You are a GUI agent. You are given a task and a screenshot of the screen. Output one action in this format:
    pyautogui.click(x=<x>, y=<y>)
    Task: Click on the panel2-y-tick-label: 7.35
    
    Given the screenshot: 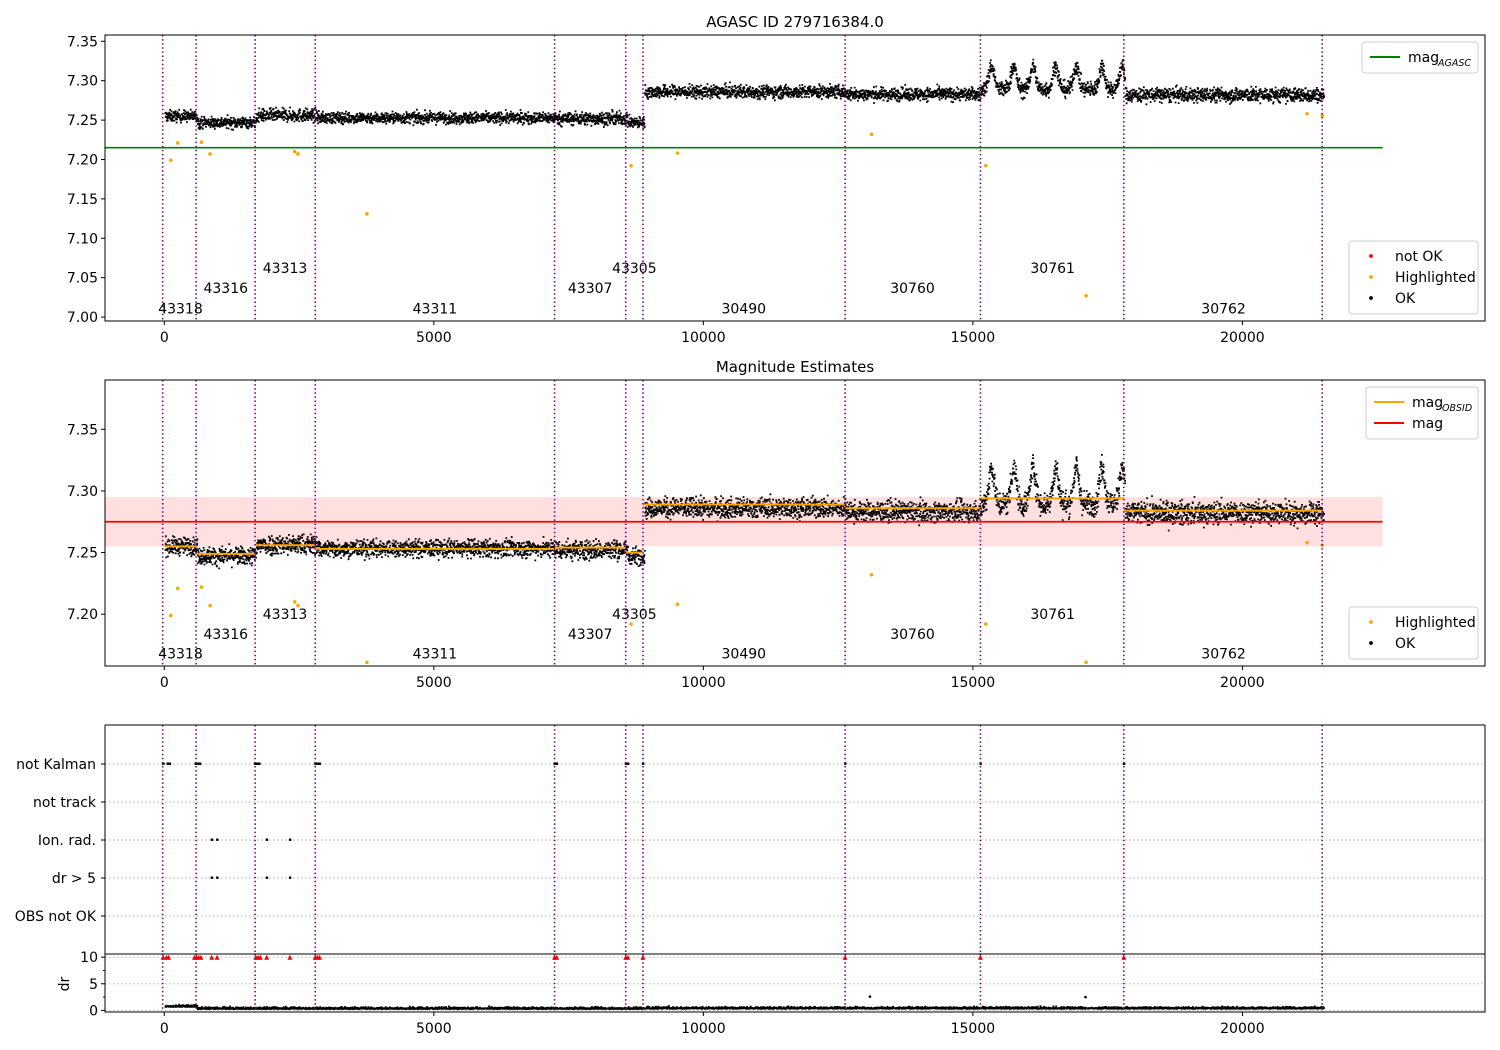 What is the action you would take?
    pyautogui.click(x=82, y=430)
    